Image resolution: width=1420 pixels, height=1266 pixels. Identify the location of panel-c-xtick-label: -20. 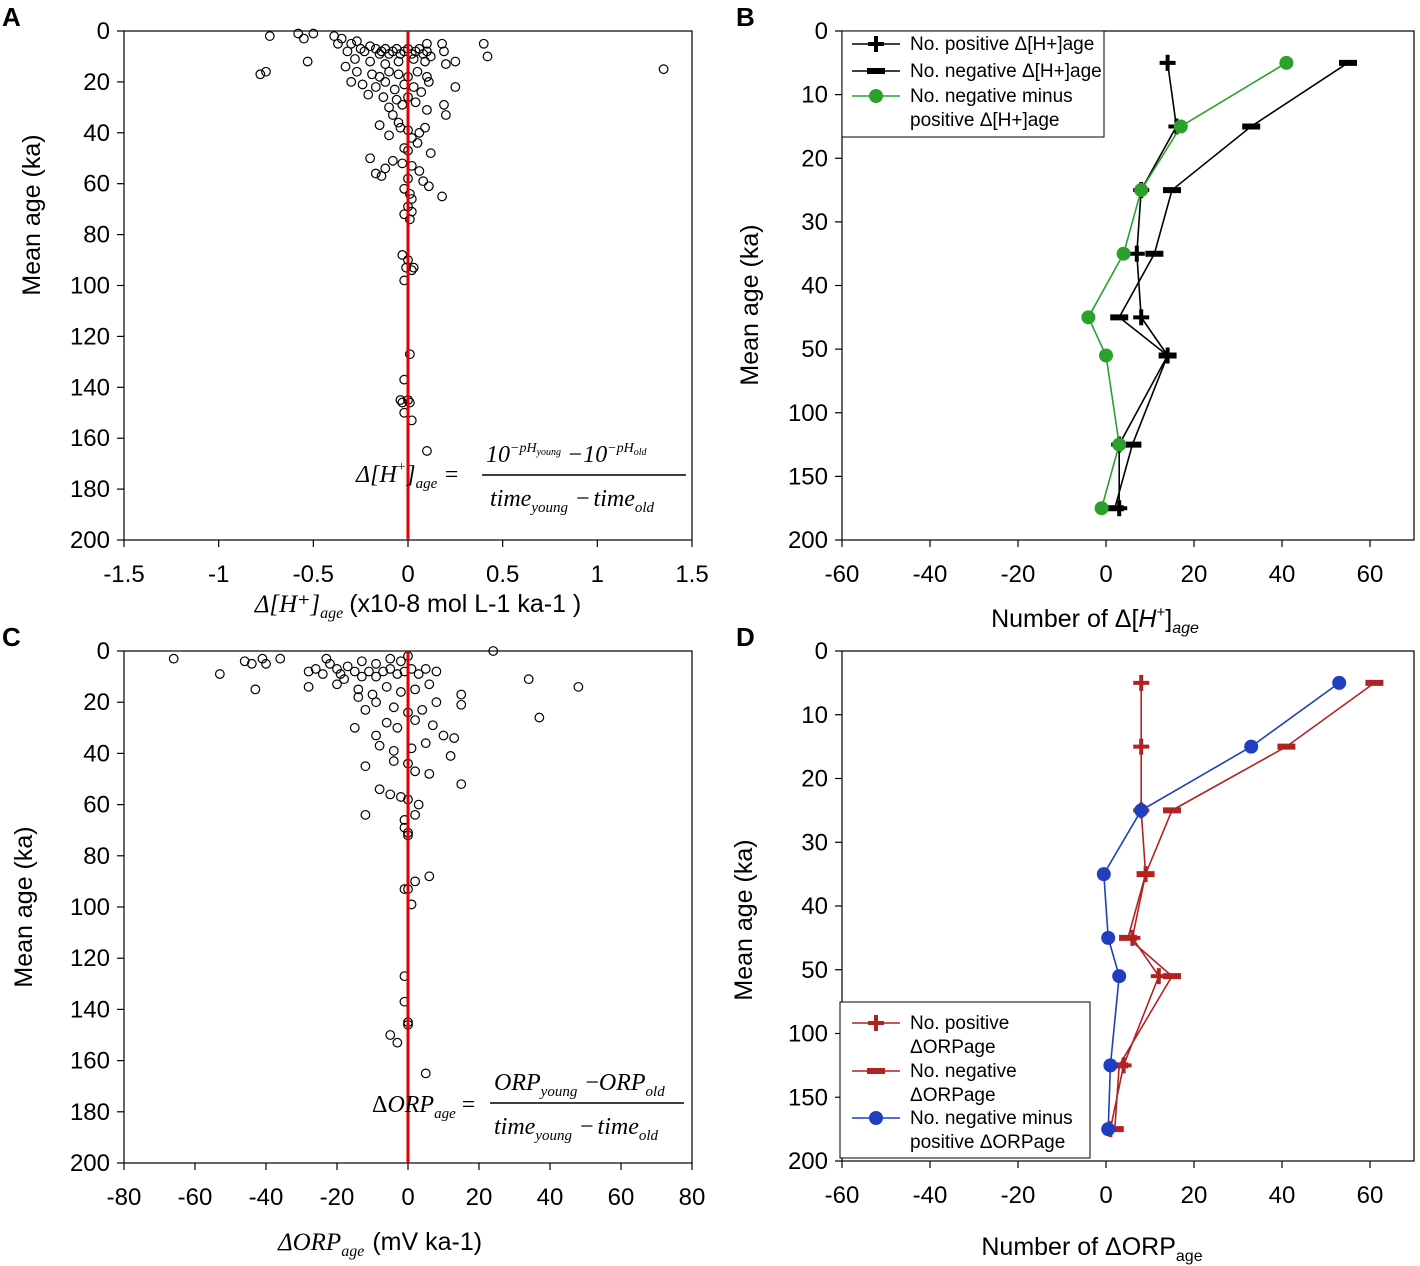
(337, 1197).